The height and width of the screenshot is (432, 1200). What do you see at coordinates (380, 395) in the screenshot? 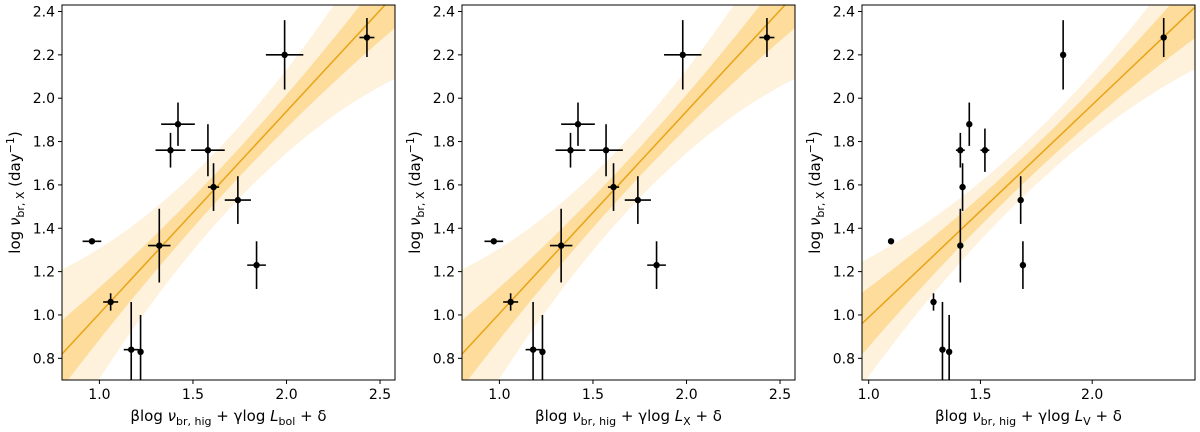
I see `x-tick-label: 2.5` at bounding box center [380, 395].